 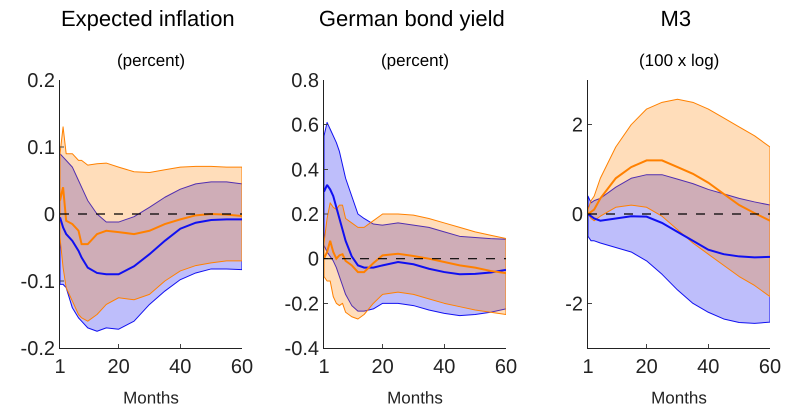 I want to click on y-tick-label: 0.8, so click(x=305, y=81).